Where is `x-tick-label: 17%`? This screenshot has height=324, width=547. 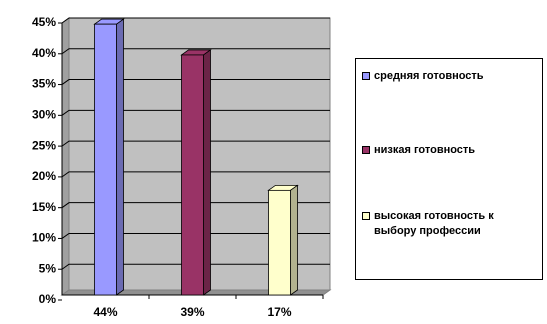 x-tick-label: 17% is located at coordinates (279, 312).